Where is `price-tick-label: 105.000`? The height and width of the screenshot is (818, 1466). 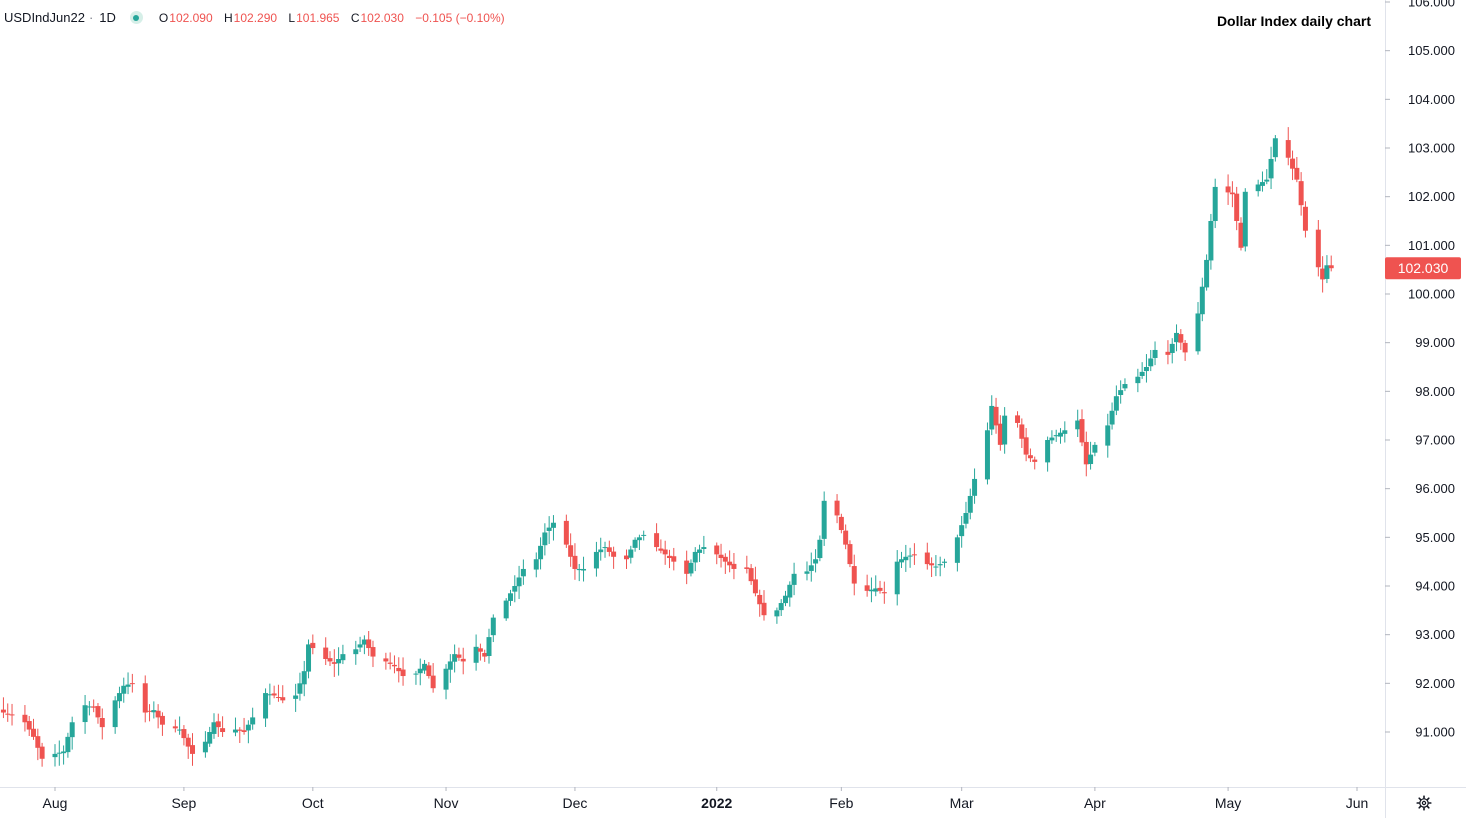 price-tick-label: 105.000 is located at coordinates (1431, 50).